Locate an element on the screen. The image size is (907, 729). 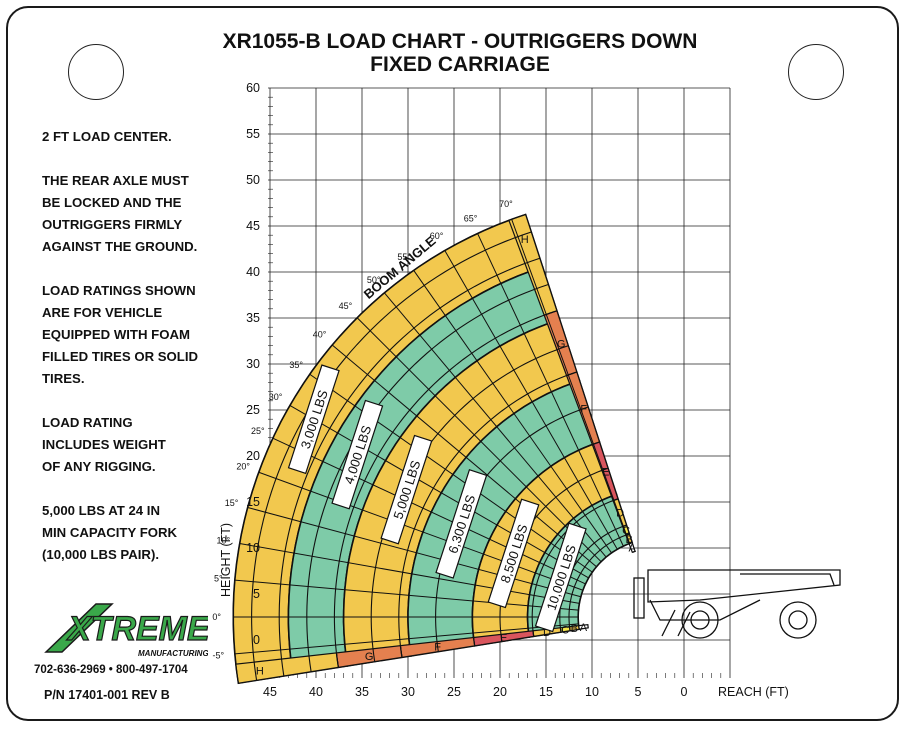
boom-angle-label: 10° is located at coordinates (224, 541).